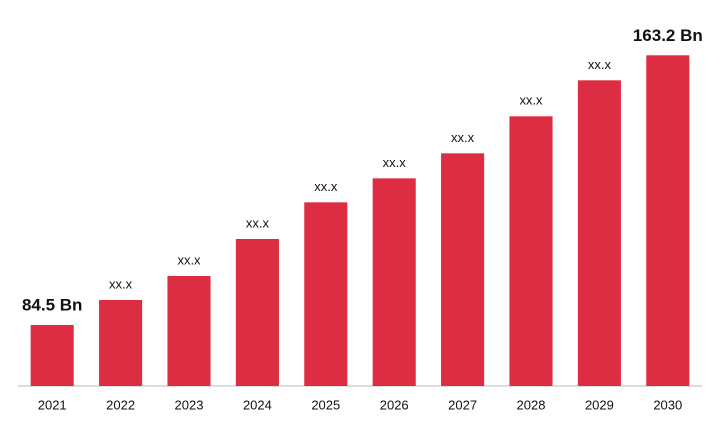 The width and height of the screenshot is (720, 425). I want to click on x-tick-label: 2025, so click(325, 404).